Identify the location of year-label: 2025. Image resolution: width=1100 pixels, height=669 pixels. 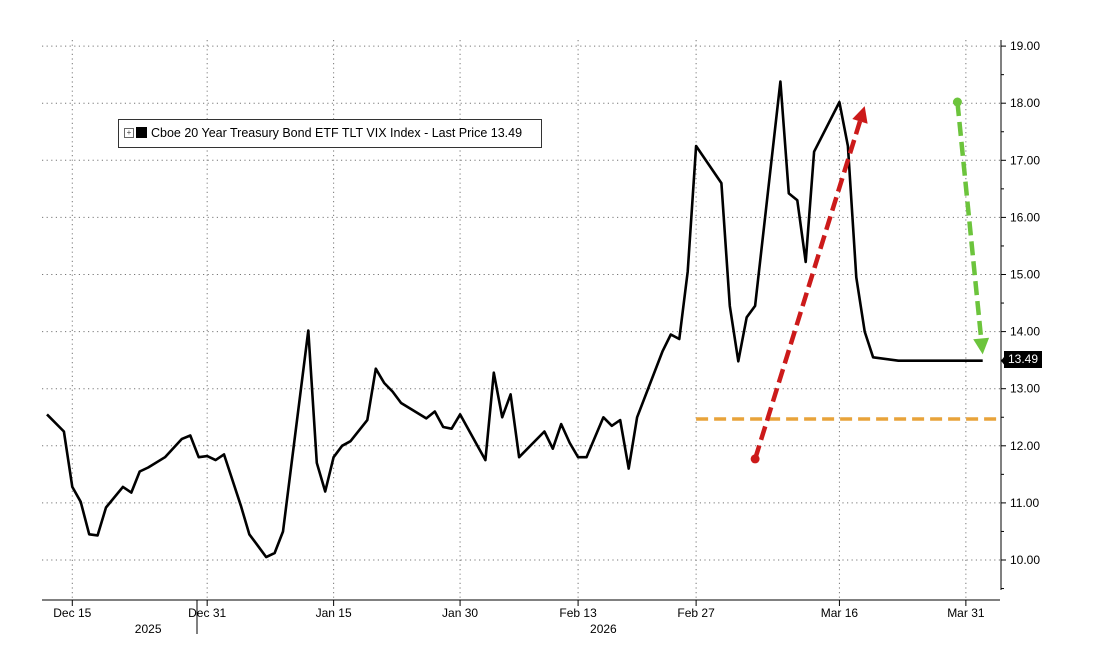
(148, 629).